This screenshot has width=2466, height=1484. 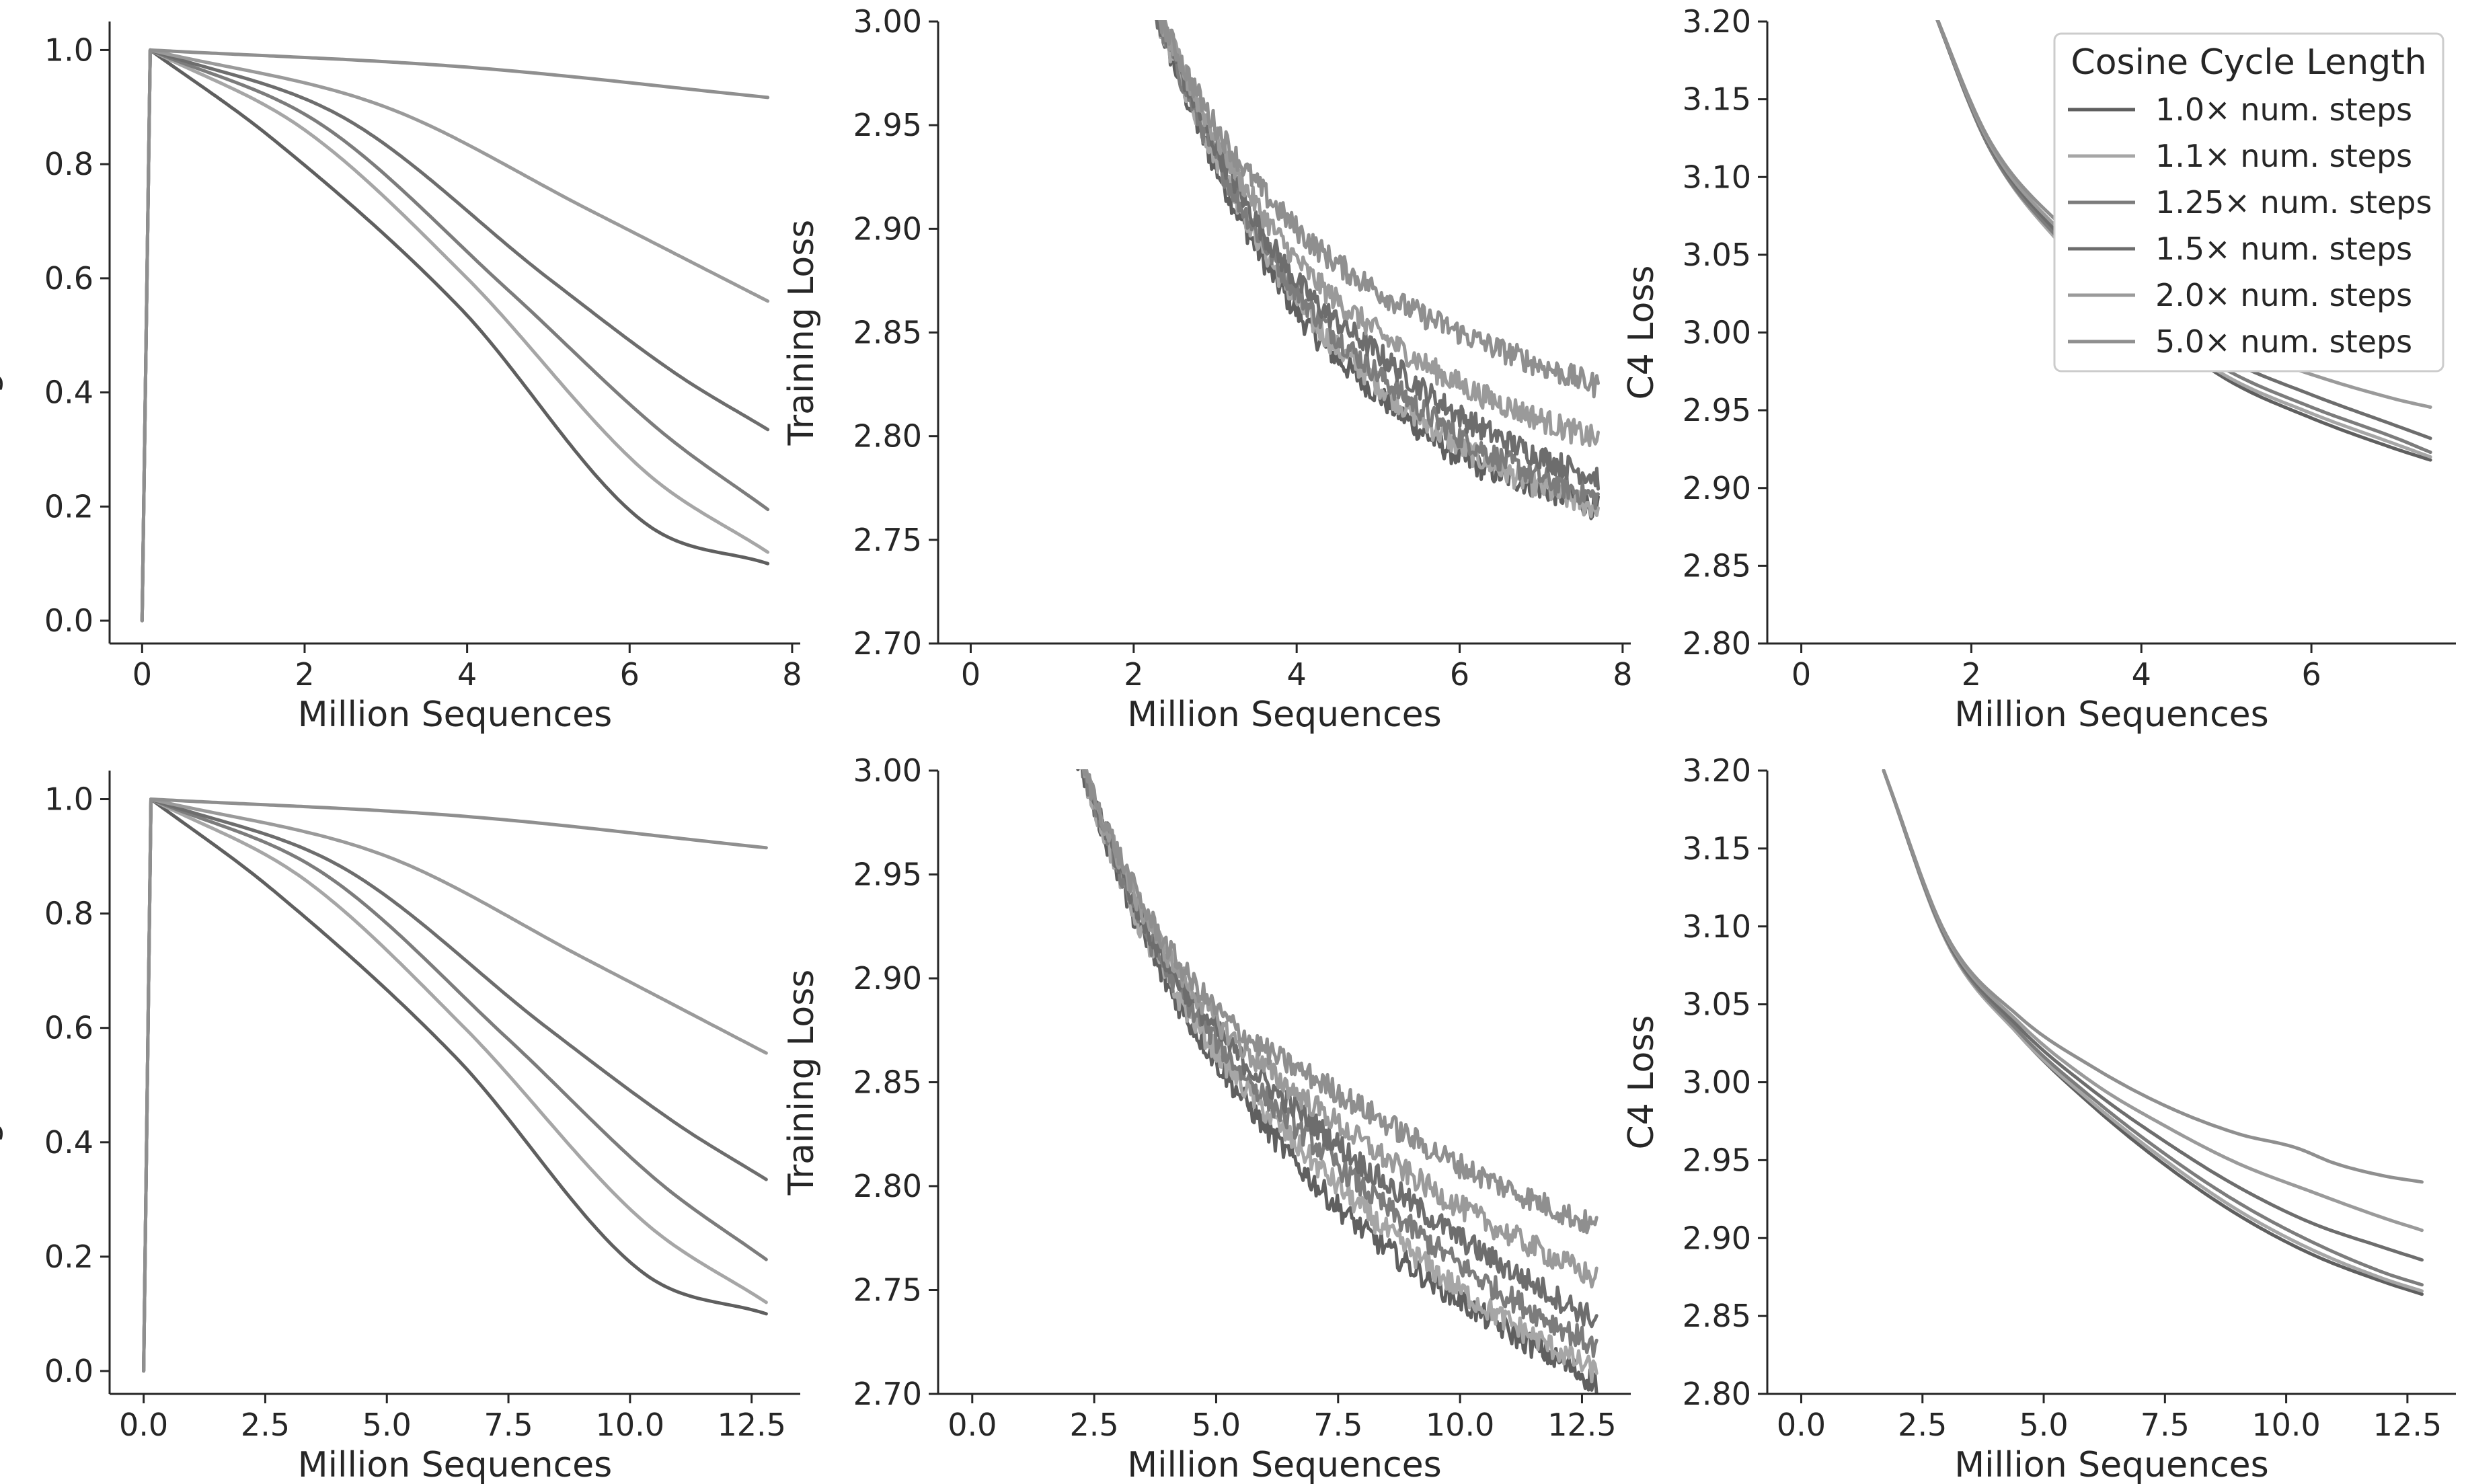 What do you see at coordinates (69, 914) in the screenshot?
I see `y-tick-label: 0.8` at bounding box center [69, 914].